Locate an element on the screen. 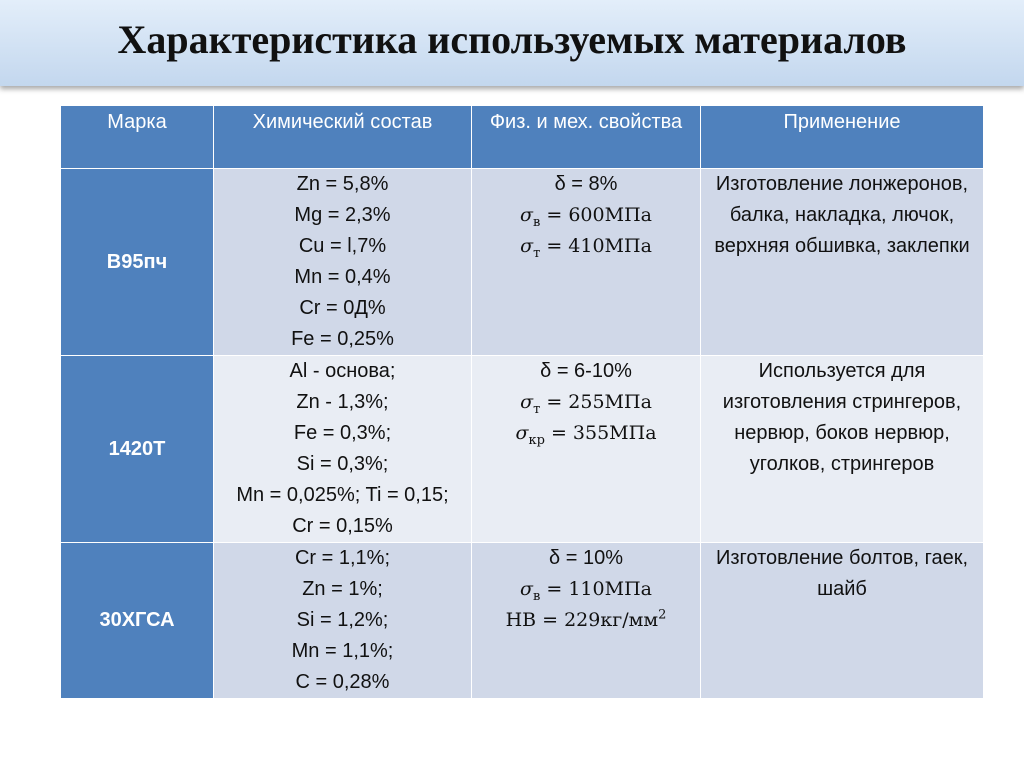 This screenshot has width=1024, height=767. application-cell: Изготовление болтов, гаек, шайб is located at coordinates (842, 620).